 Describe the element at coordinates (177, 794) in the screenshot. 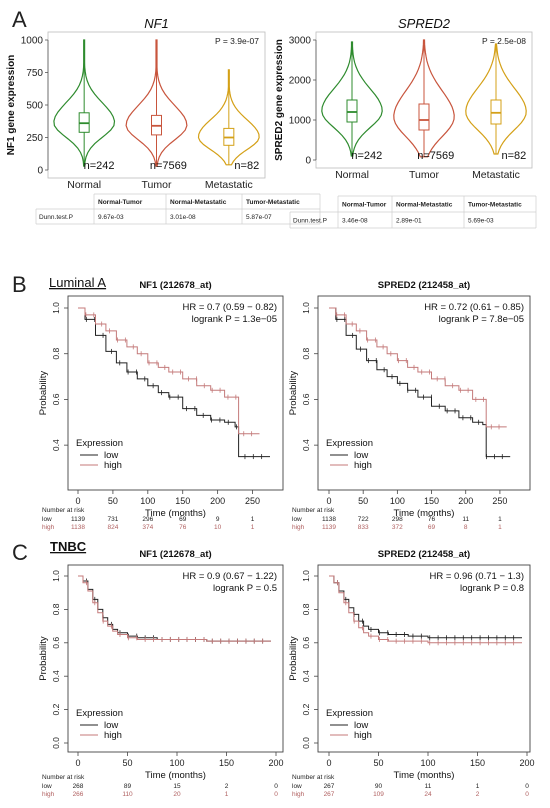

I see `risk-value: 20` at that location.